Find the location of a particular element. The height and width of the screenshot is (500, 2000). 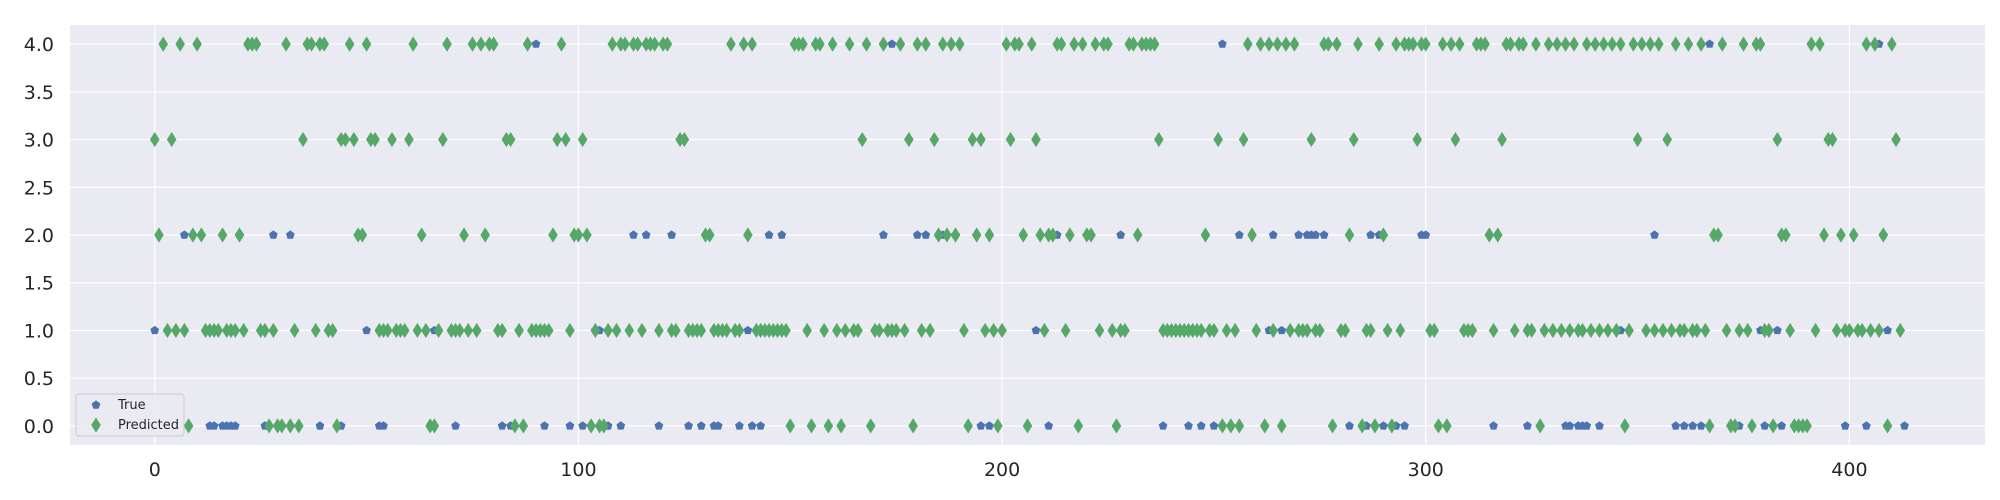

legend-box is located at coordinates (130, 415).